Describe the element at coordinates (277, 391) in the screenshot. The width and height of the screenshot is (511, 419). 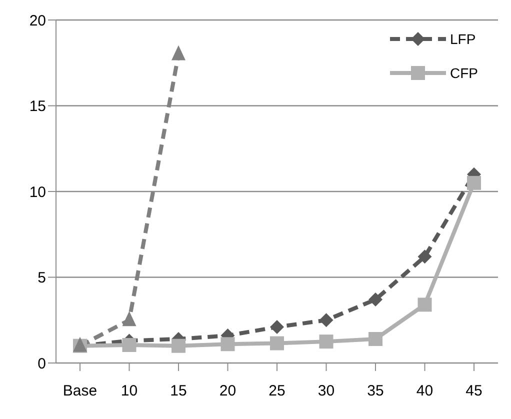
I see `x-tick-label: 25` at that location.